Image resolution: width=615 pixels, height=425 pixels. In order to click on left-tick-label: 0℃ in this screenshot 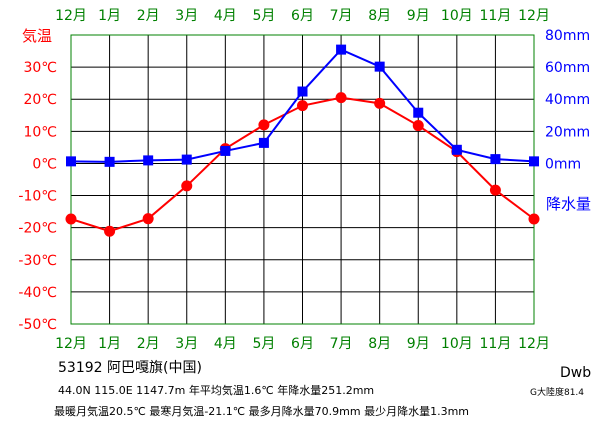, I will do `click(44, 164)`.